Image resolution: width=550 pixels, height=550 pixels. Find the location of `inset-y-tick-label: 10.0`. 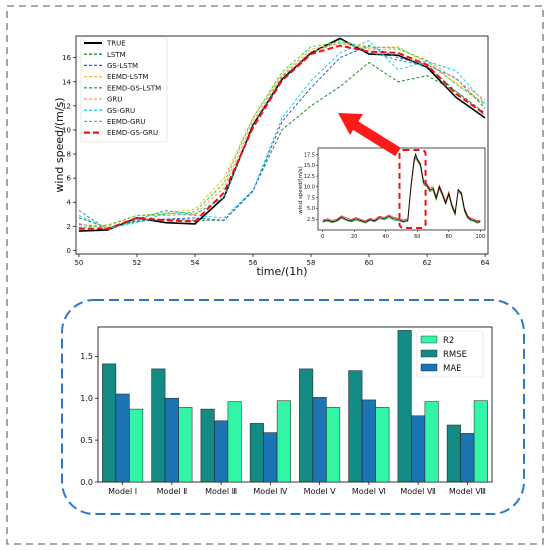

inset-y-tick-label: 10.0 is located at coordinates (309, 188).